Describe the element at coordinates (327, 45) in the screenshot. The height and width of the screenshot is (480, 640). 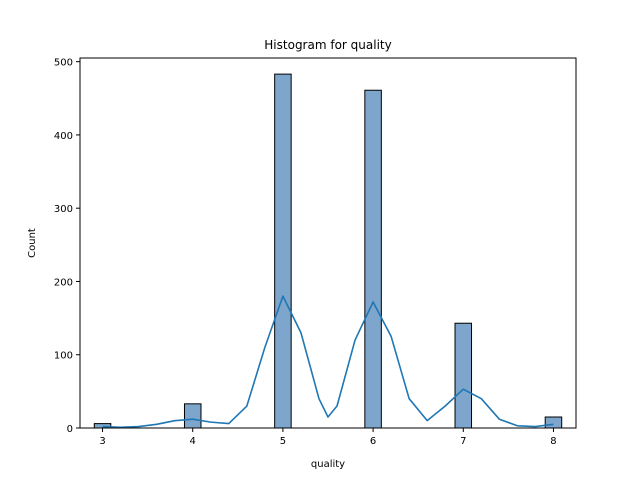
I see `chart-title: Histogram for quality` at that location.